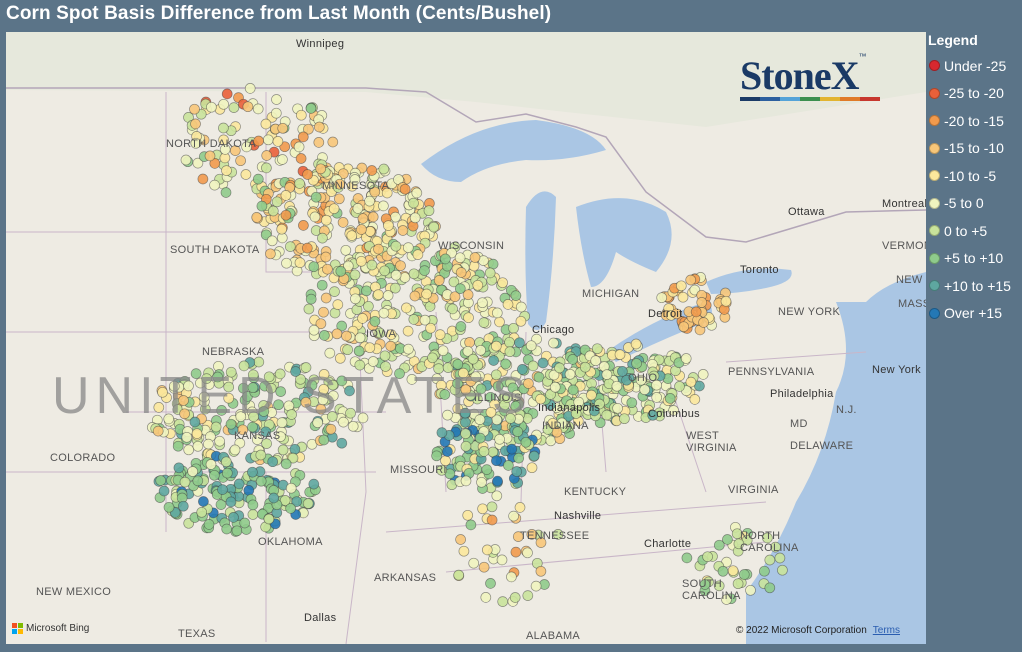  Describe the element at coordinates (974, 149) in the screenshot. I see `legend-item: -15 to -10` at that location.